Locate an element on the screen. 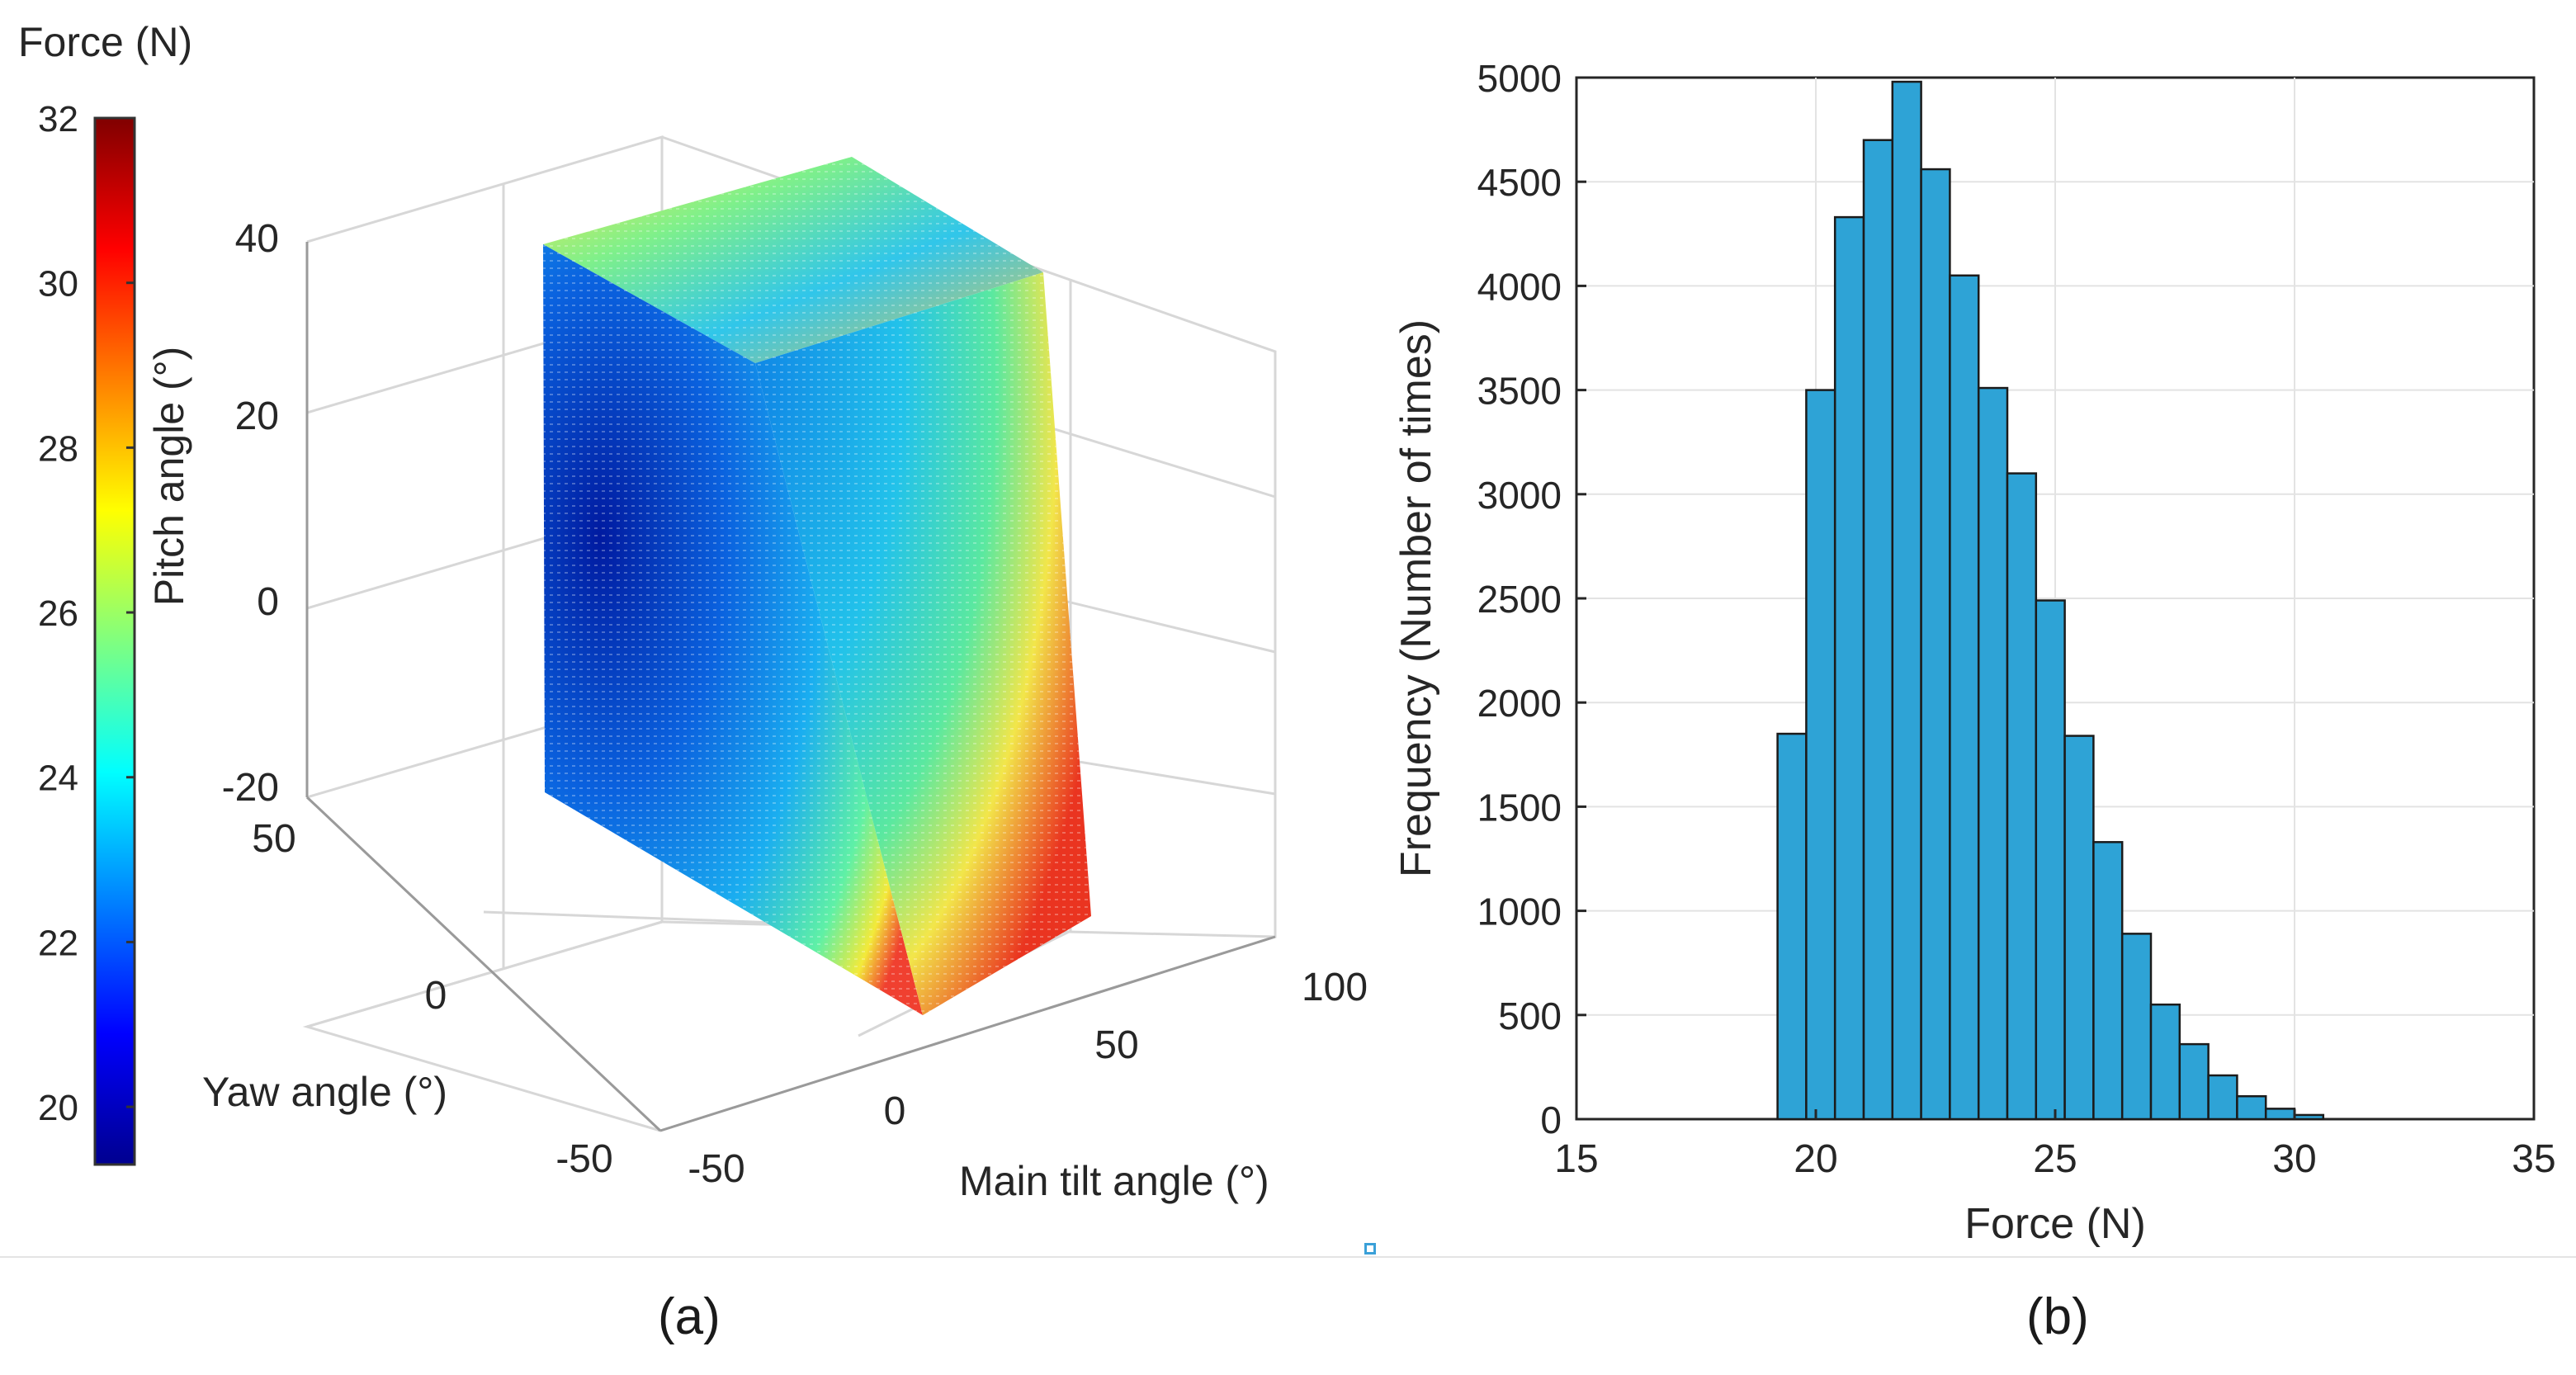 The height and width of the screenshot is (1375, 2576). x-tick-label: 25 is located at coordinates (2055, 1159).